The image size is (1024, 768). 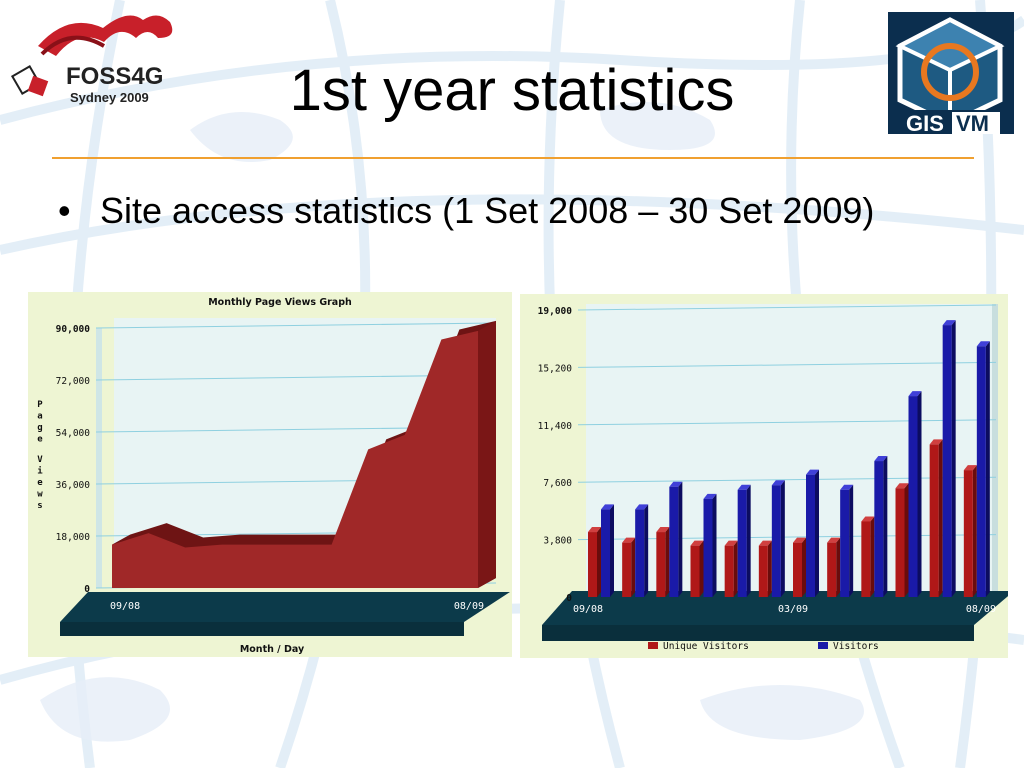 I want to click on plot-right-wall, so click(x=995, y=447).